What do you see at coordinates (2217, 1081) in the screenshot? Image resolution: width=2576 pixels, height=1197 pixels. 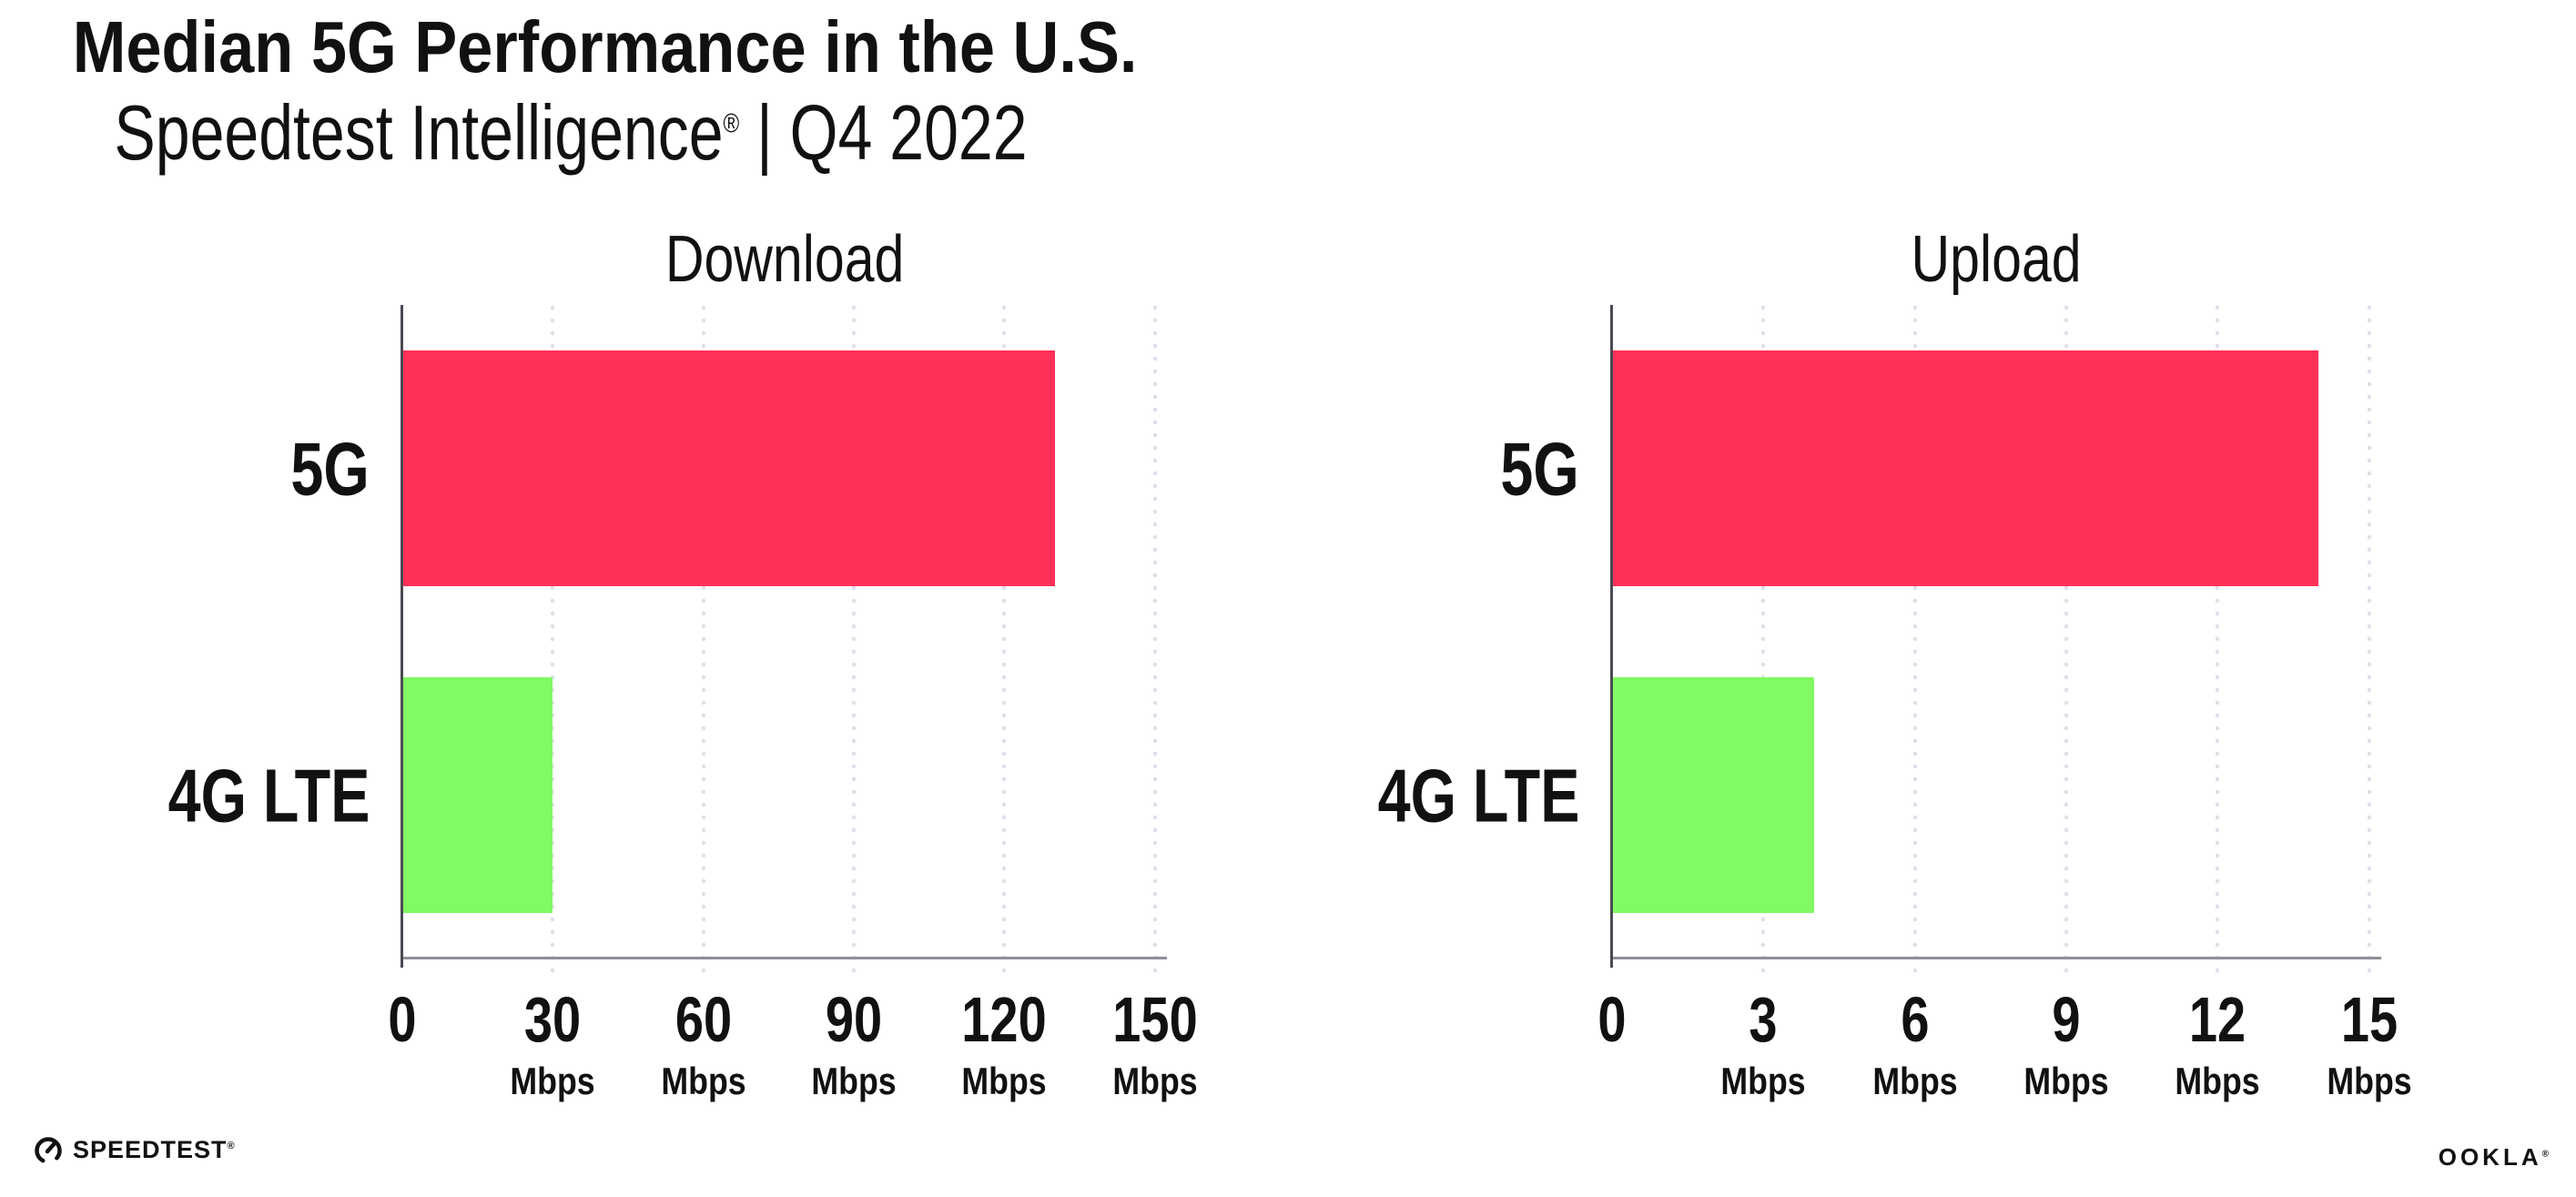 I see `tick-unit-12: Mbps` at bounding box center [2217, 1081].